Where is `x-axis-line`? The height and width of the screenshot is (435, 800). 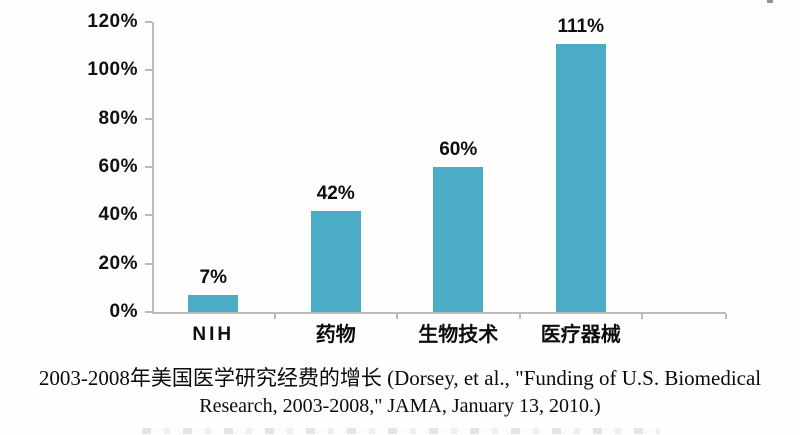
x-axis-line is located at coordinates (439, 313).